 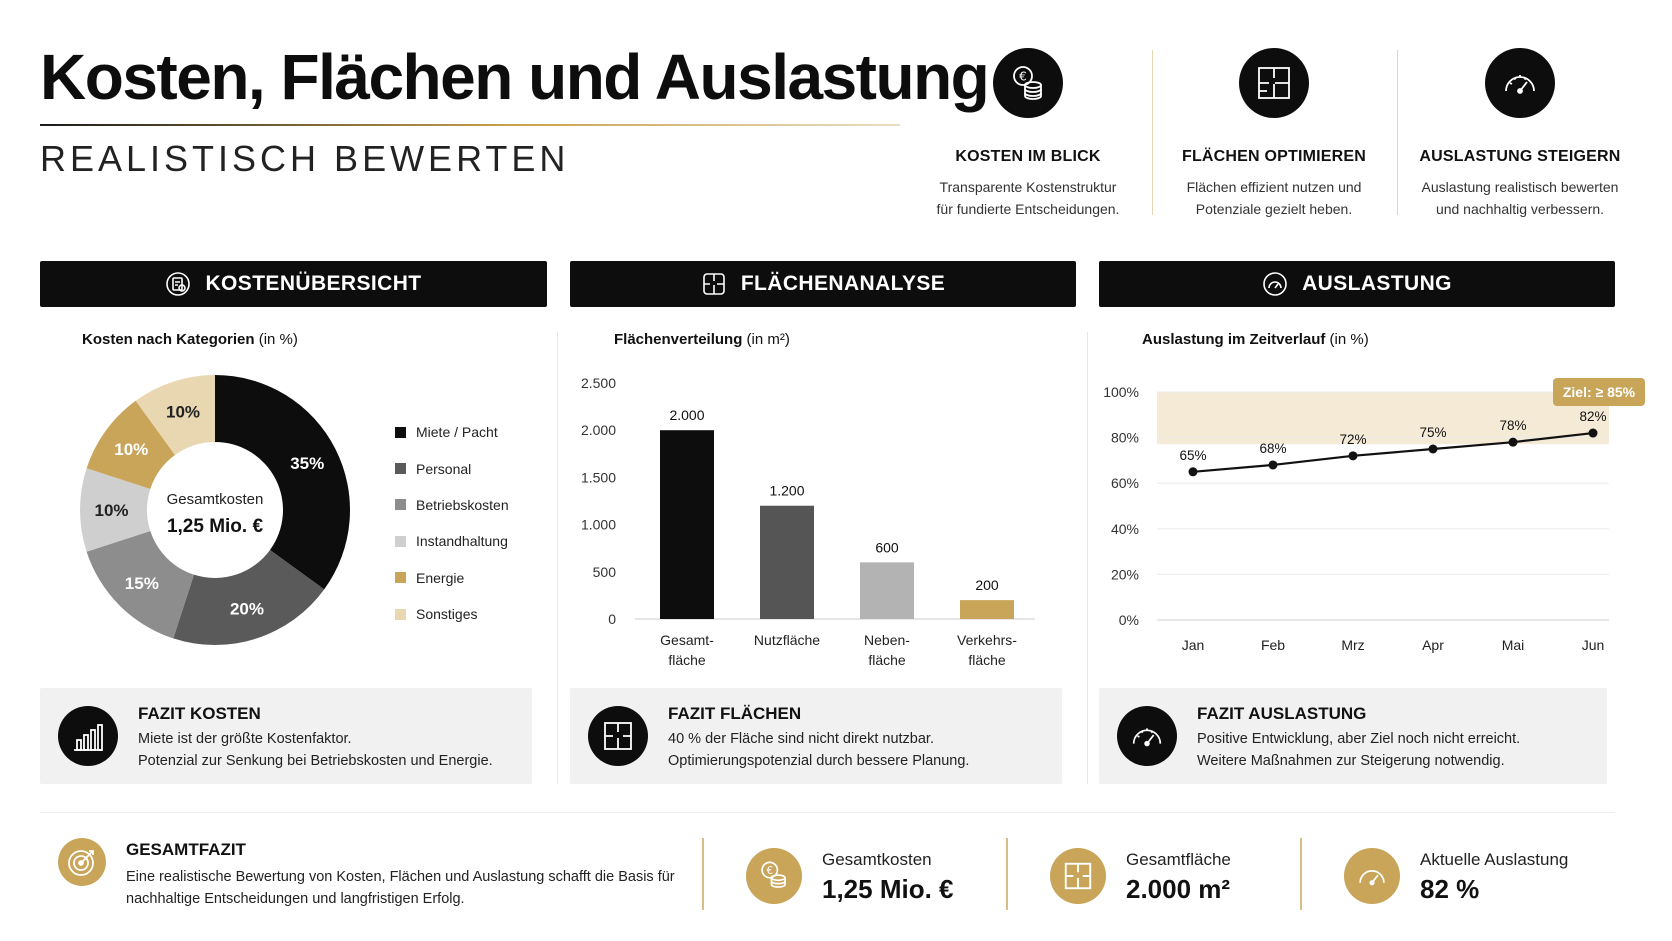 What do you see at coordinates (1193, 645) in the screenshot?
I see `x-tick-label: Jan` at bounding box center [1193, 645].